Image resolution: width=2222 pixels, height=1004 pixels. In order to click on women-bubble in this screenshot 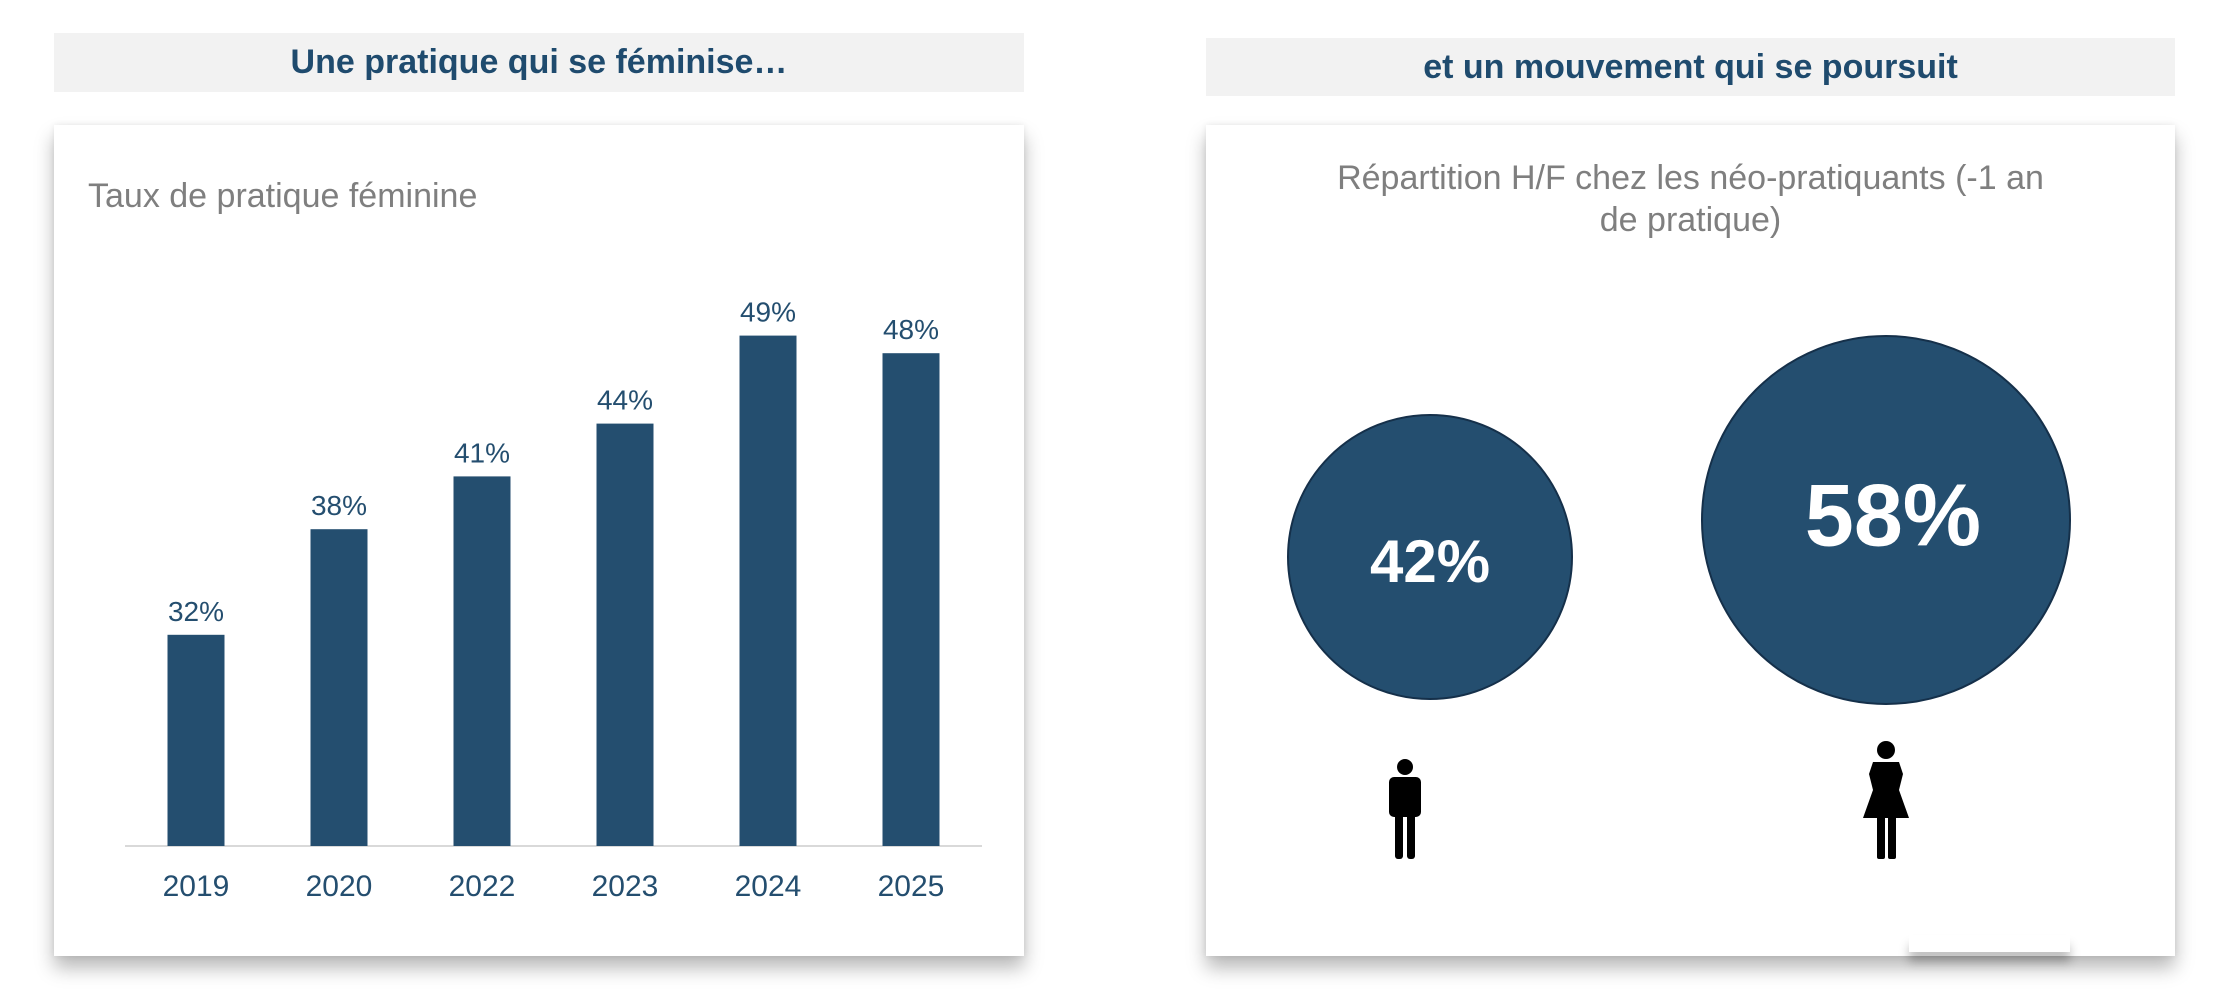, I will do `click(1886, 520)`.